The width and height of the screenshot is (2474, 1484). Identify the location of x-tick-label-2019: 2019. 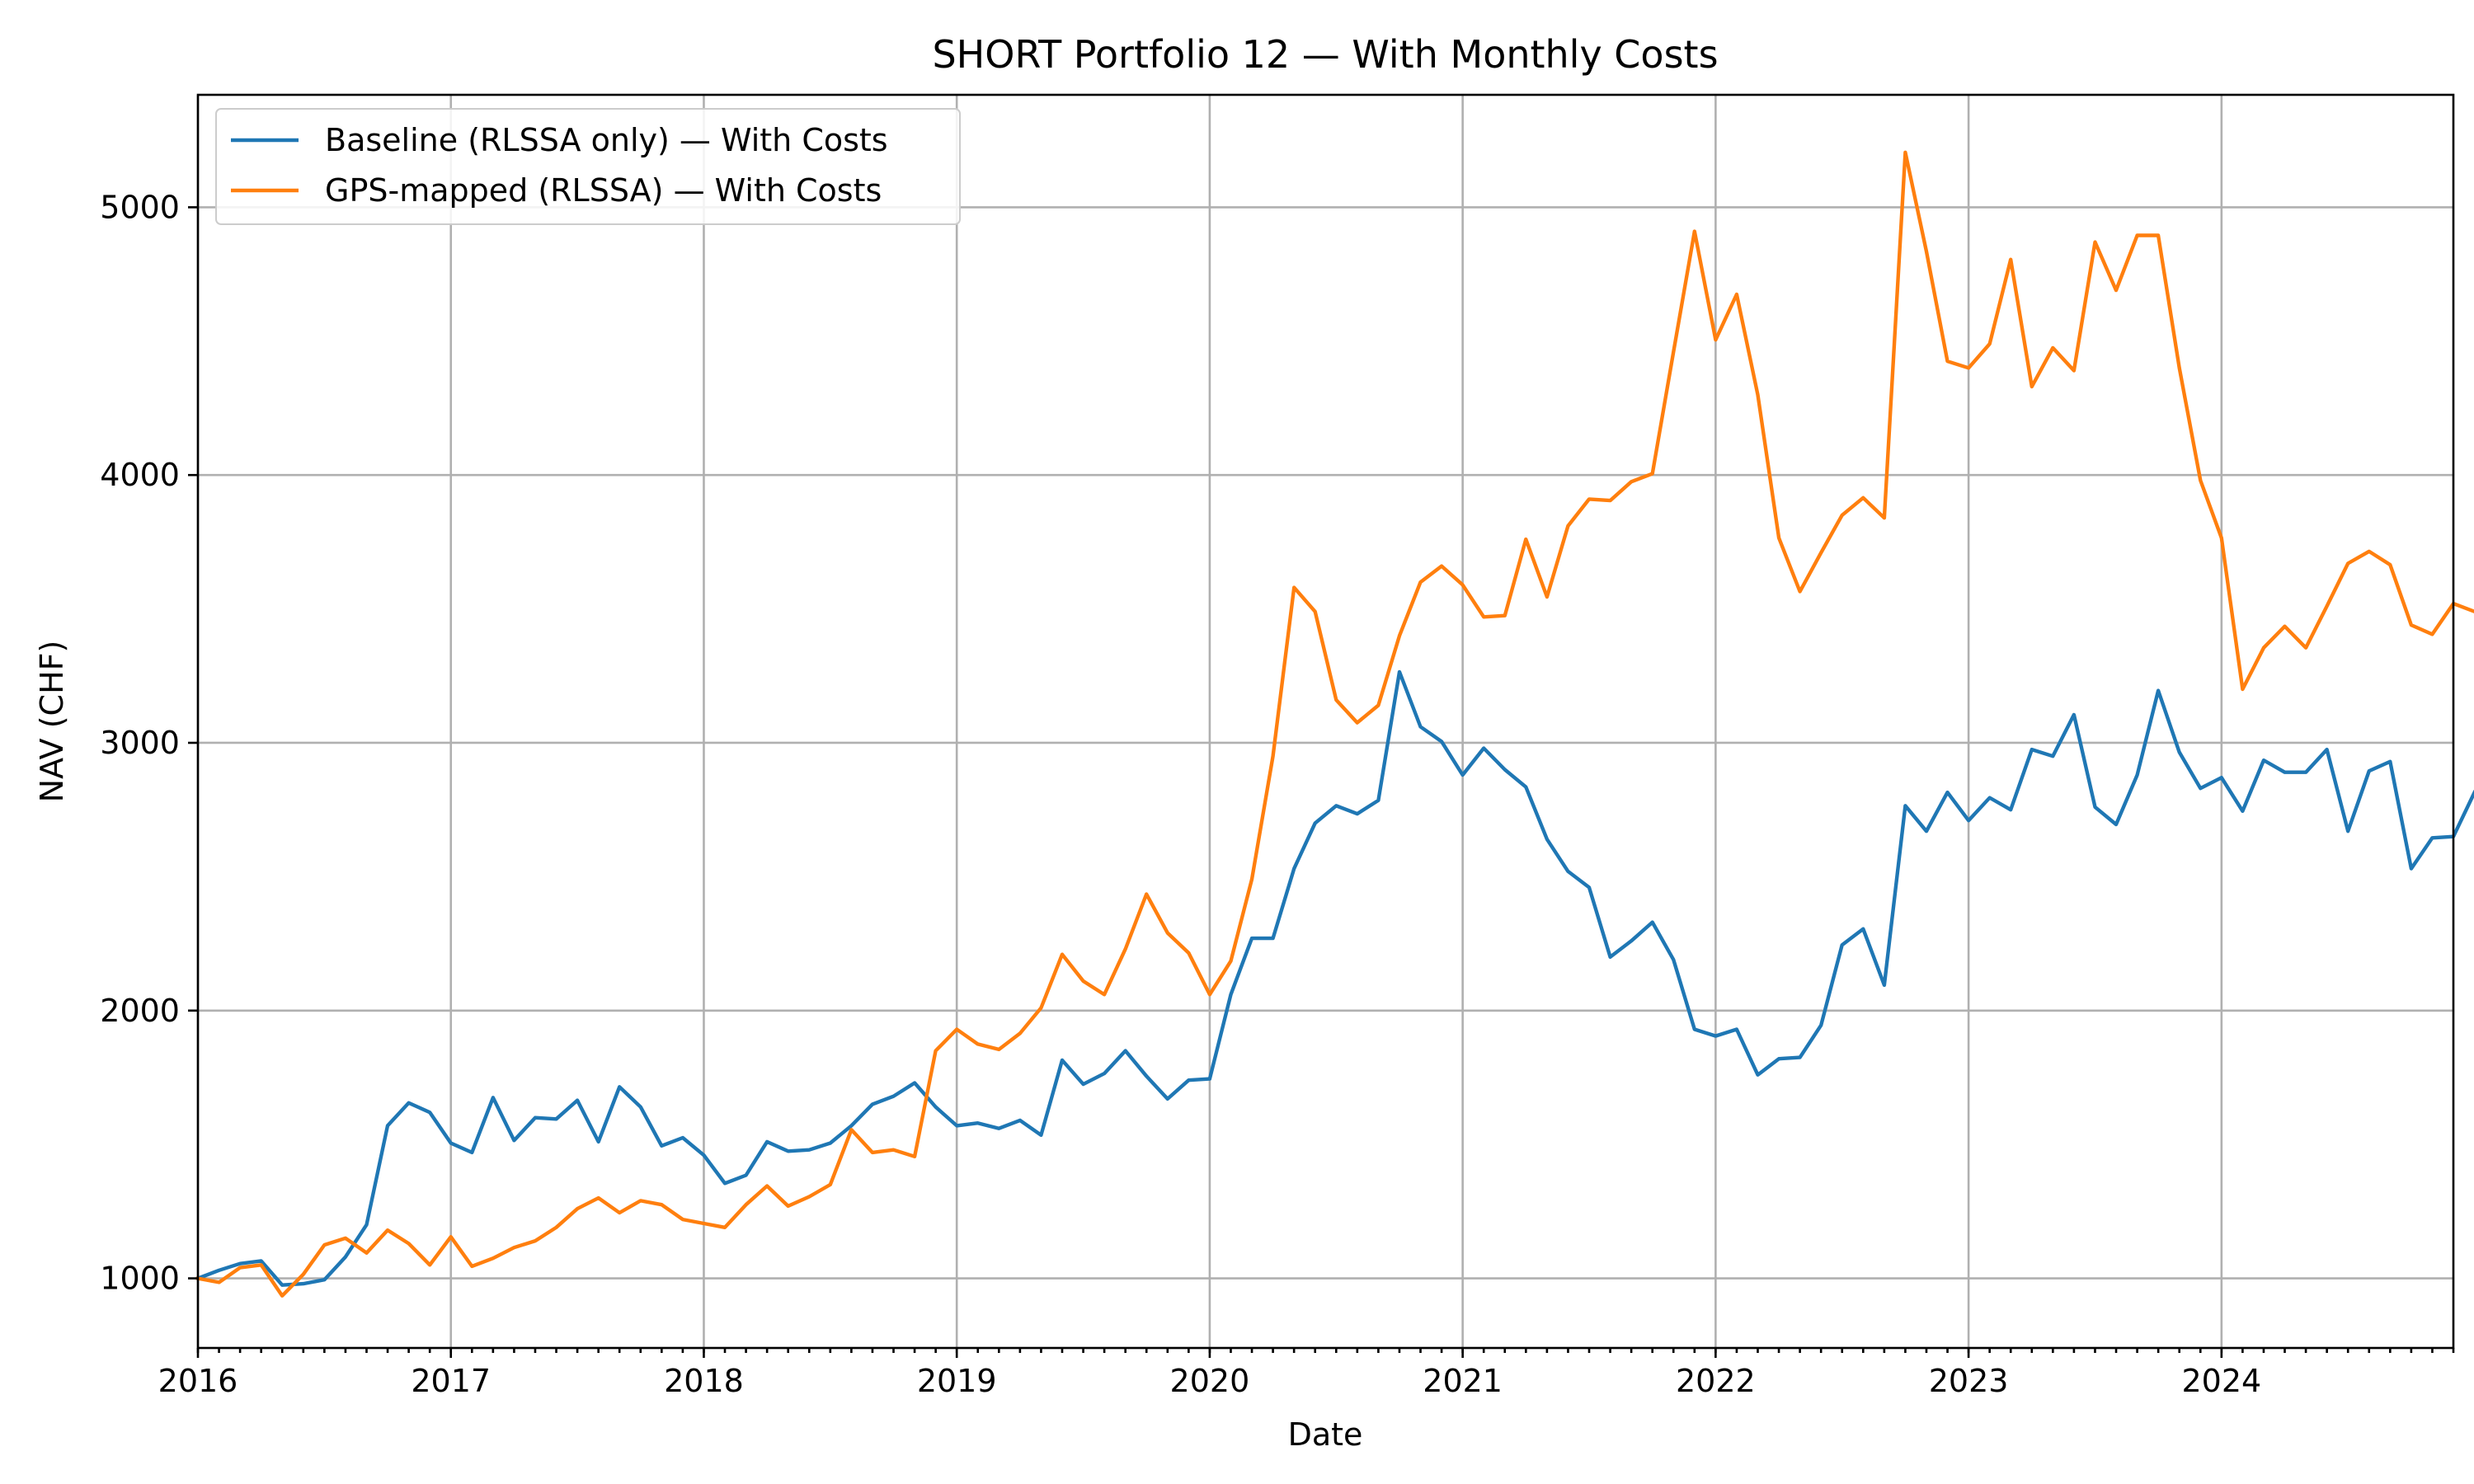
(957, 1381).